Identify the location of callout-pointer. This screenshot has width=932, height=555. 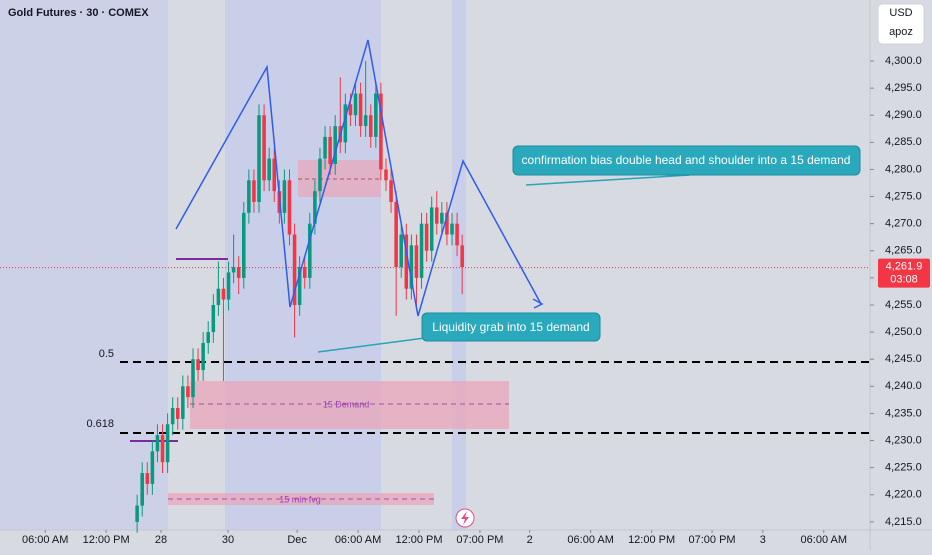
(608, 180).